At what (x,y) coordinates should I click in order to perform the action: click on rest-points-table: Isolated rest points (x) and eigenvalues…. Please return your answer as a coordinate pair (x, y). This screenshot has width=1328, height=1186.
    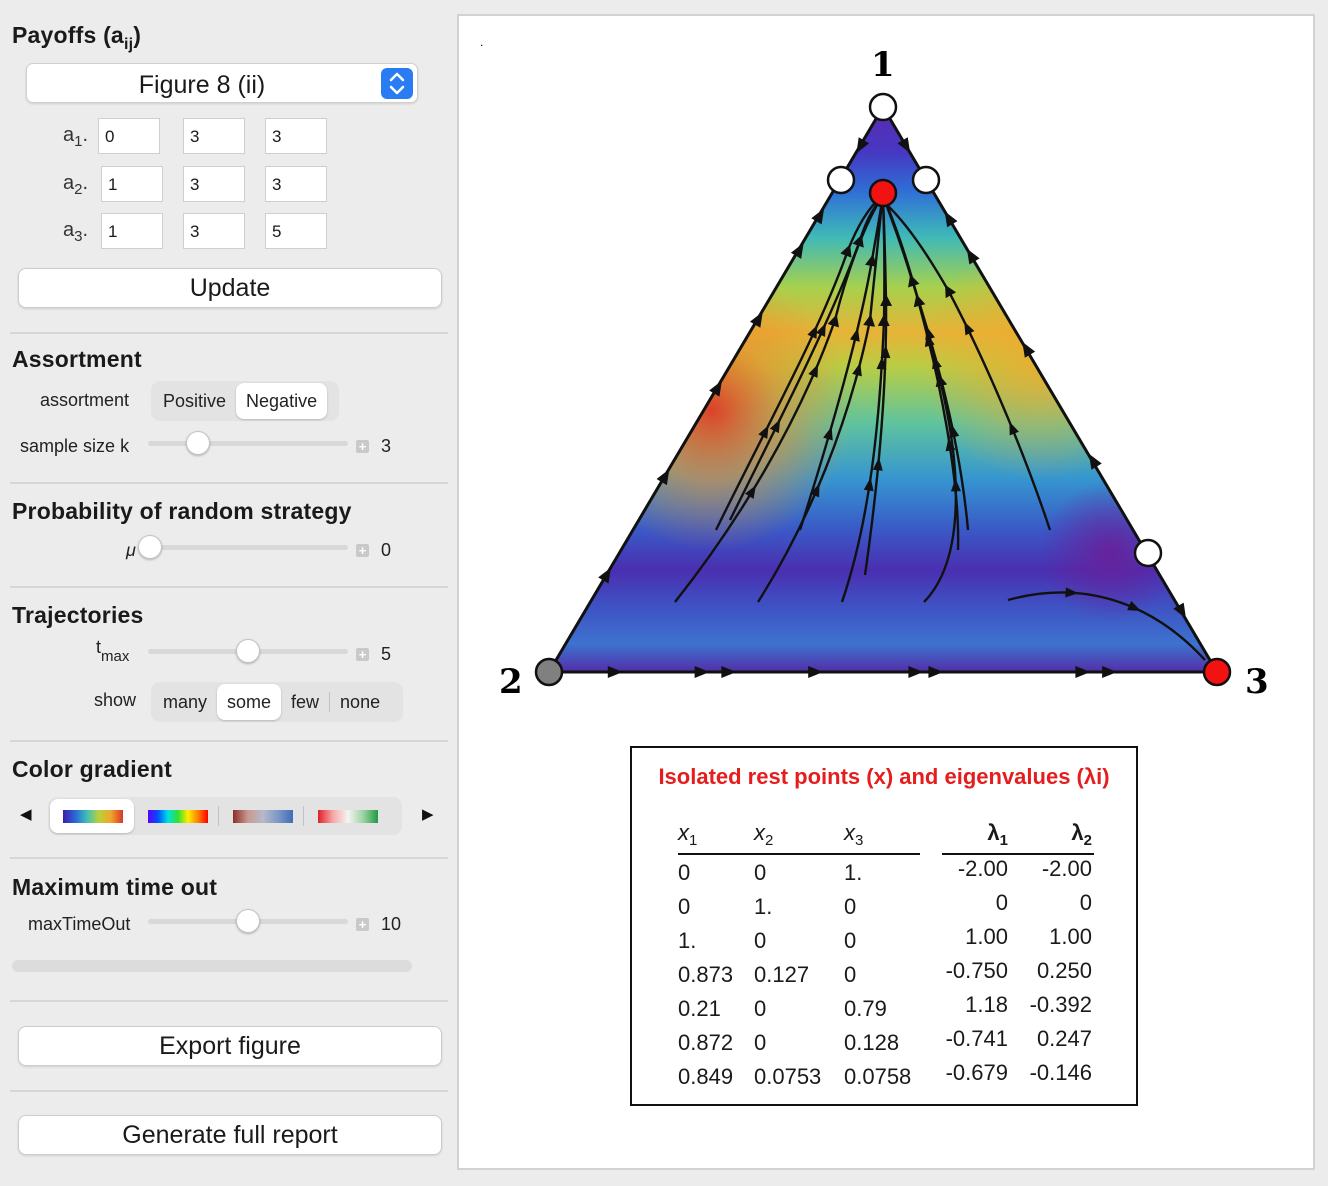
    Looking at the image, I should click on (884, 926).